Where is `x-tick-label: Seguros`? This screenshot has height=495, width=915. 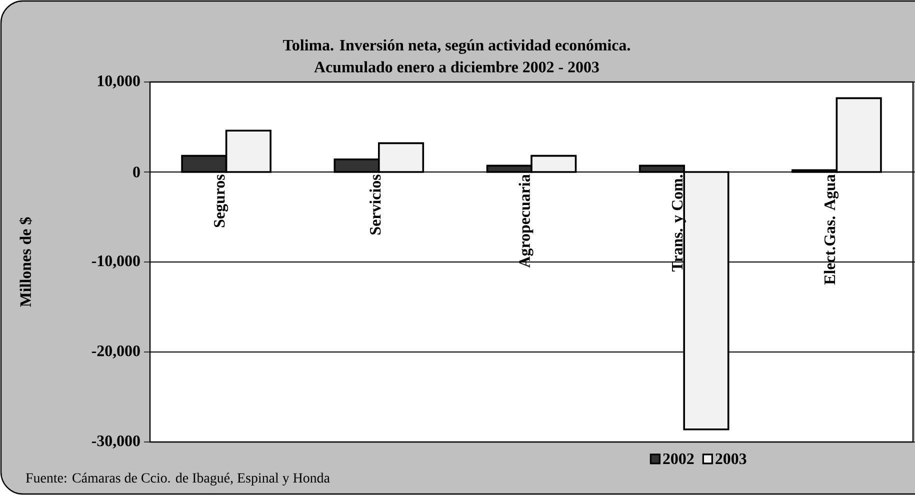 x-tick-label: Seguros is located at coordinates (221, 201).